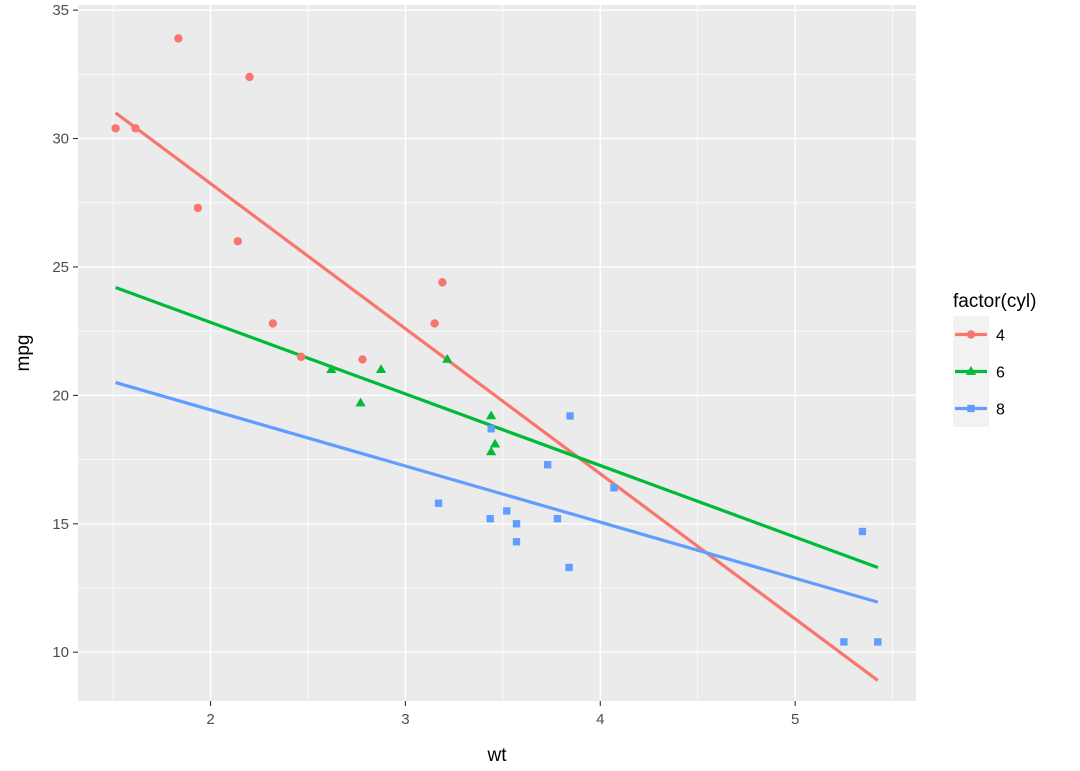  What do you see at coordinates (60, 652) in the screenshot?
I see `y-tick-label: 10` at bounding box center [60, 652].